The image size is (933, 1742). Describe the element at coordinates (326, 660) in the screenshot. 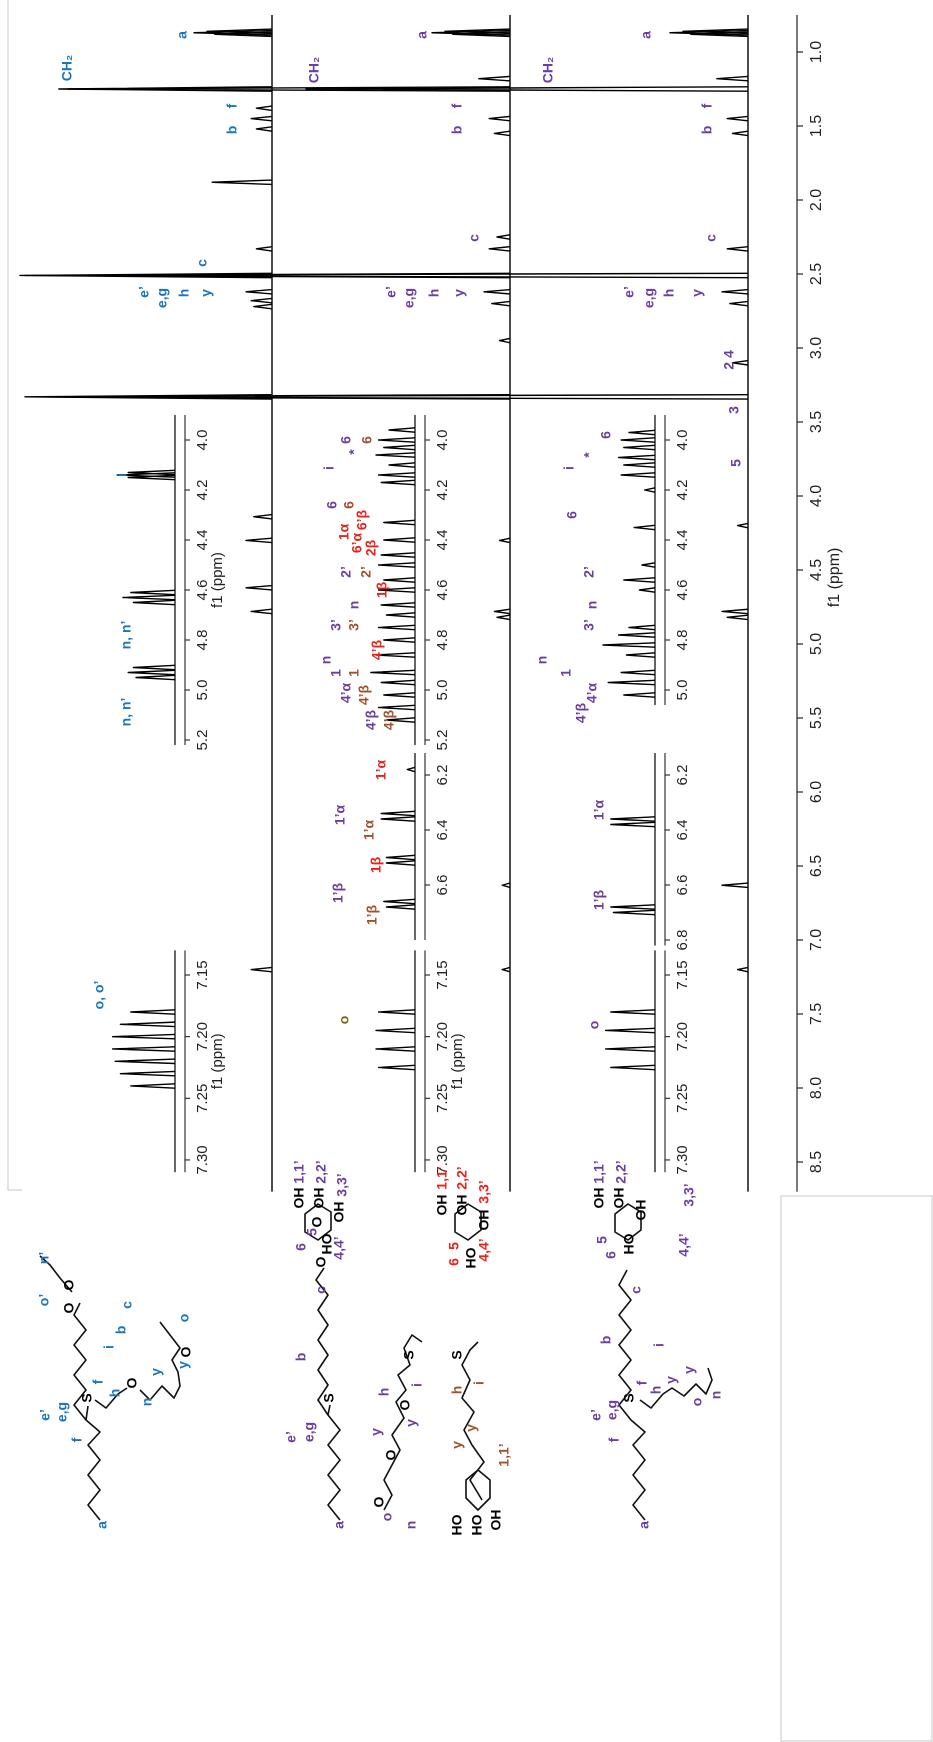

I see `peak-label: n` at that location.